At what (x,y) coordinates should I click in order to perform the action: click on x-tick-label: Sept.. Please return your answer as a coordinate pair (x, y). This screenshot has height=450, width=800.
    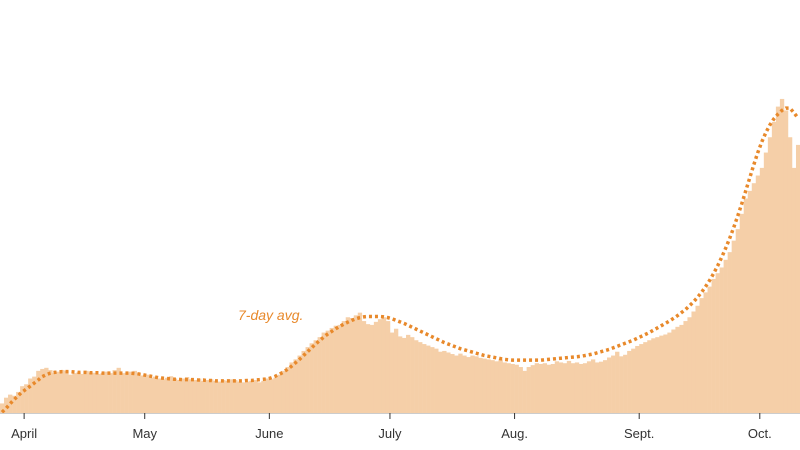
    Looking at the image, I should click on (639, 433).